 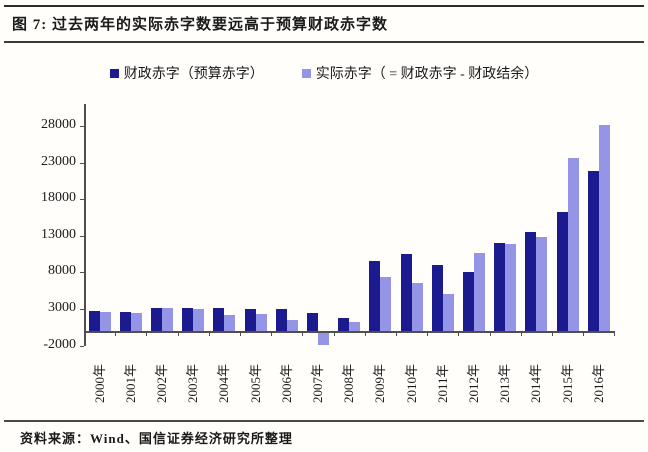 I want to click on chart-legend: 财政赤字（预算赤字） 实际赤字（ = 财政赤字 - 财政结余）, so click(x=324, y=73).